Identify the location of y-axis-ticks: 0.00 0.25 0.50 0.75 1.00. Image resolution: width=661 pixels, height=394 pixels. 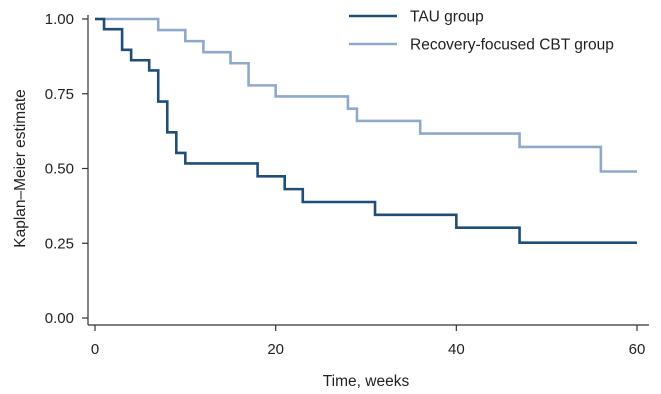
(66, 169).